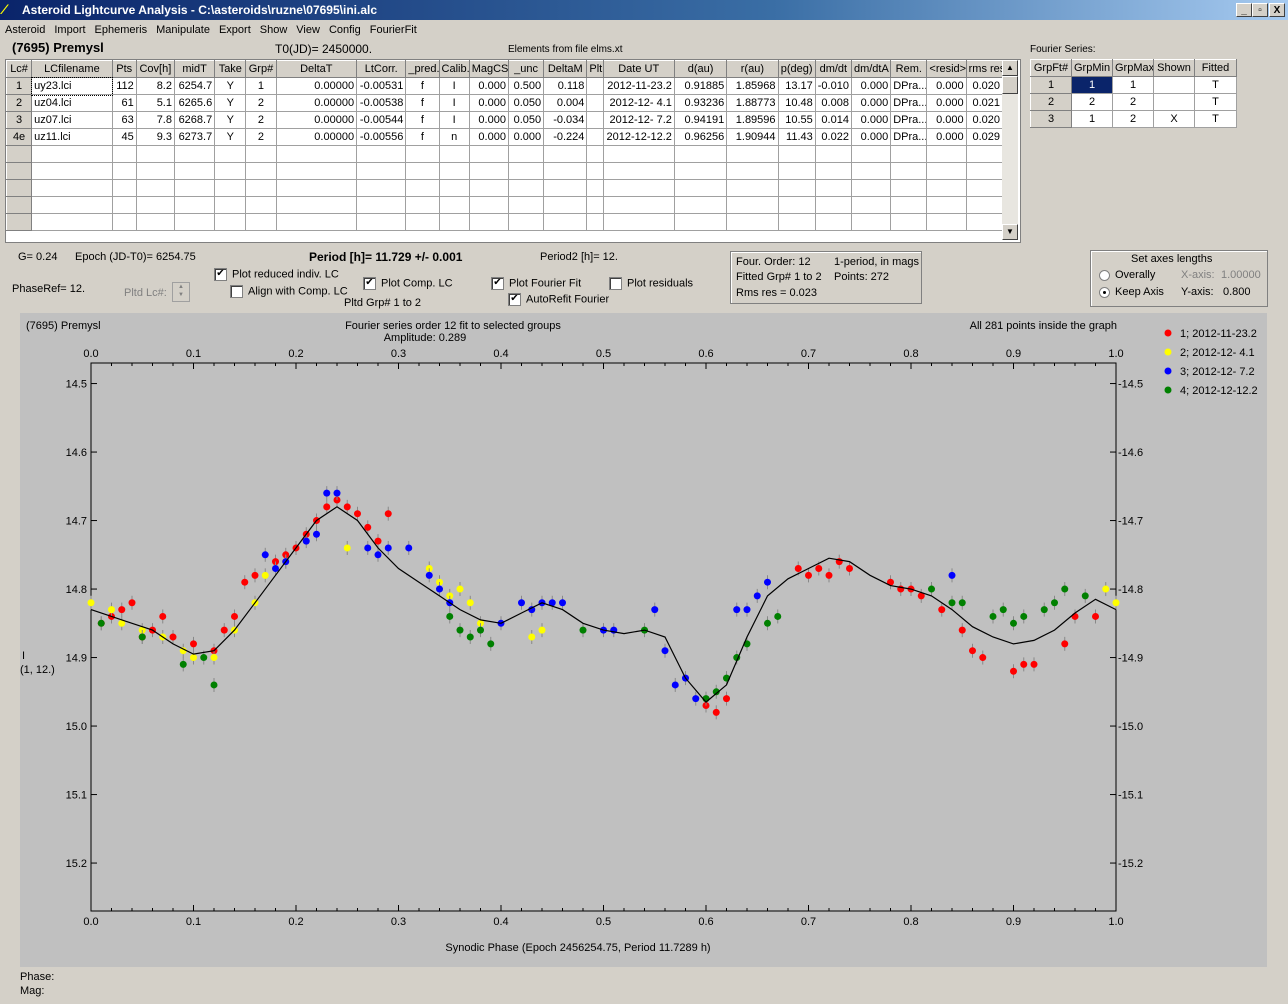 The height and width of the screenshot is (1004, 1288). Describe the element at coordinates (155, 120) in the screenshot. I see `table-cell: 7.8` at that location.